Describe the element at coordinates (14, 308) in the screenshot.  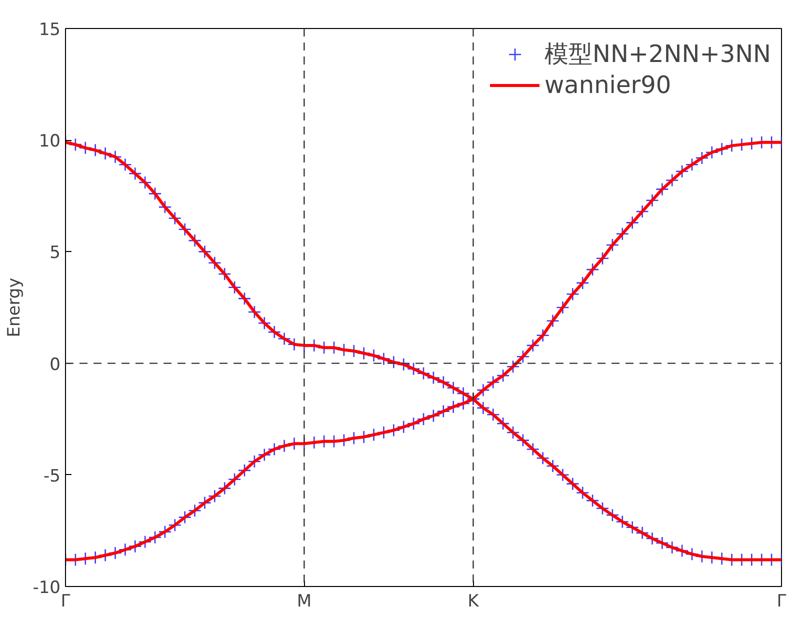
I see `y-axis-title: Energy` at that location.